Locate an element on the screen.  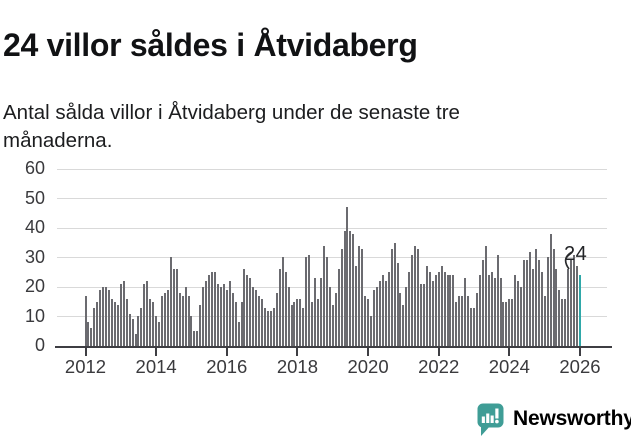
value-label-leader-line is located at coordinates (568, 260).